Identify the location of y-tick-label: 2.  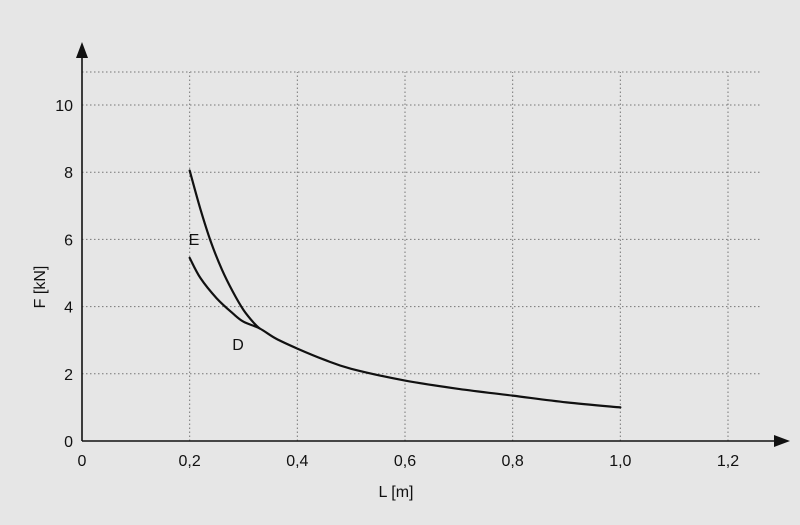
(68, 375).